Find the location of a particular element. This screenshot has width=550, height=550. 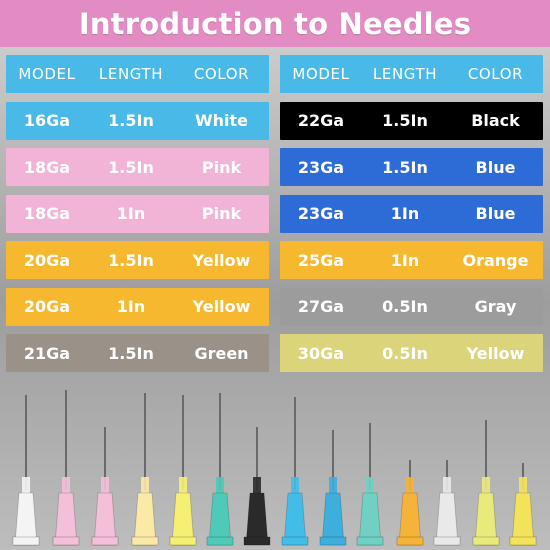

table-row: 23Ga 1In Blue is located at coordinates (411, 213).